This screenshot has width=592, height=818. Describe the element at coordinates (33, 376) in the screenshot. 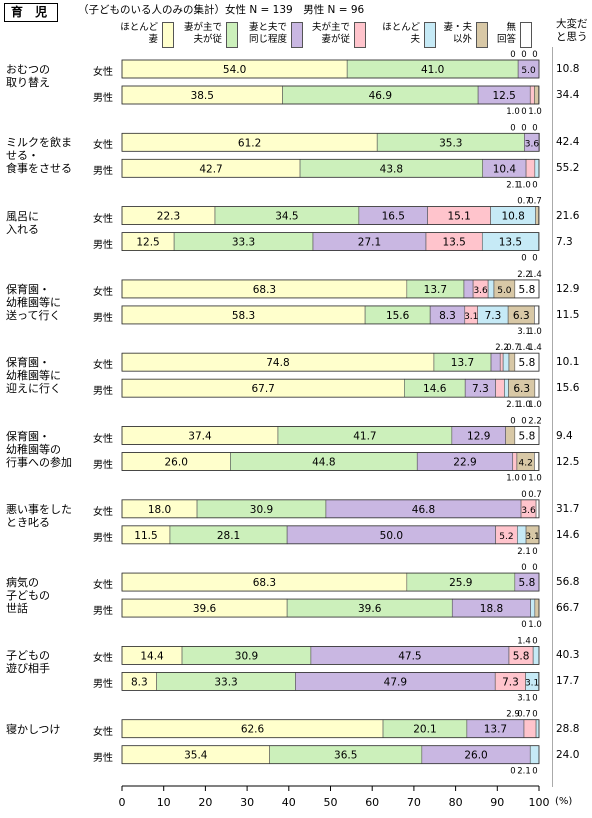

I see `group-label: 保育園・ 幼稚園等に 迎えに行く` at that location.